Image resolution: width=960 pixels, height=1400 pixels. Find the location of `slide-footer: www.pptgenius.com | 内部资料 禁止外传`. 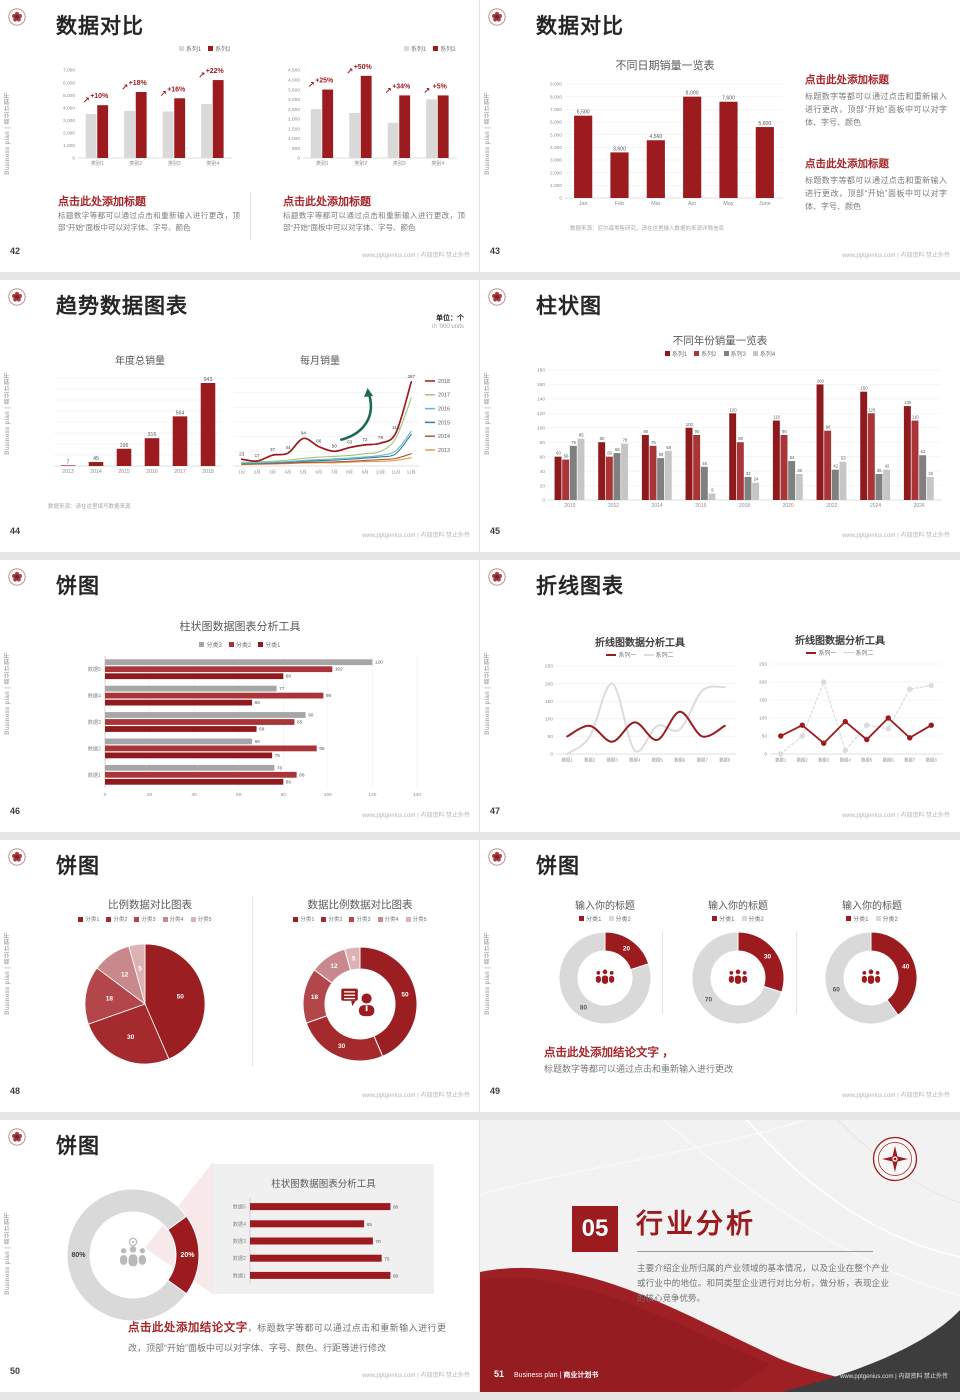

slide-footer: www.pptgenius.com | 内部资料 禁止外传 is located at coordinates (416, 256).